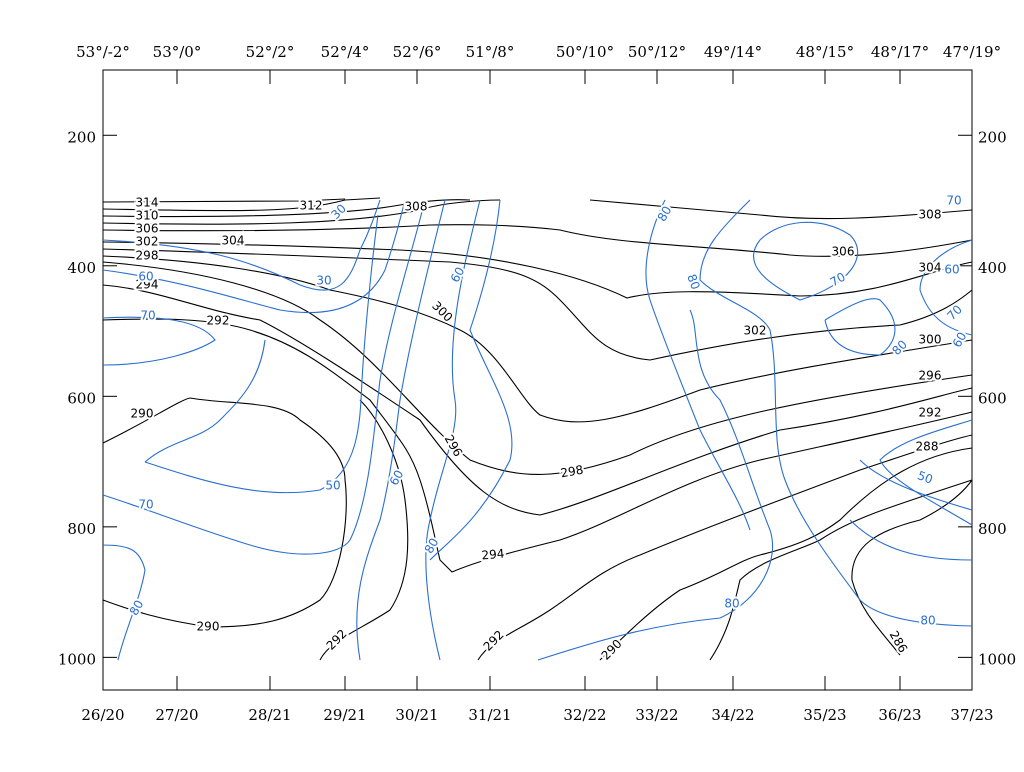 This screenshot has height=772, width=1024. I want to click on y-tick-label-right: 400, so click(992, 268).